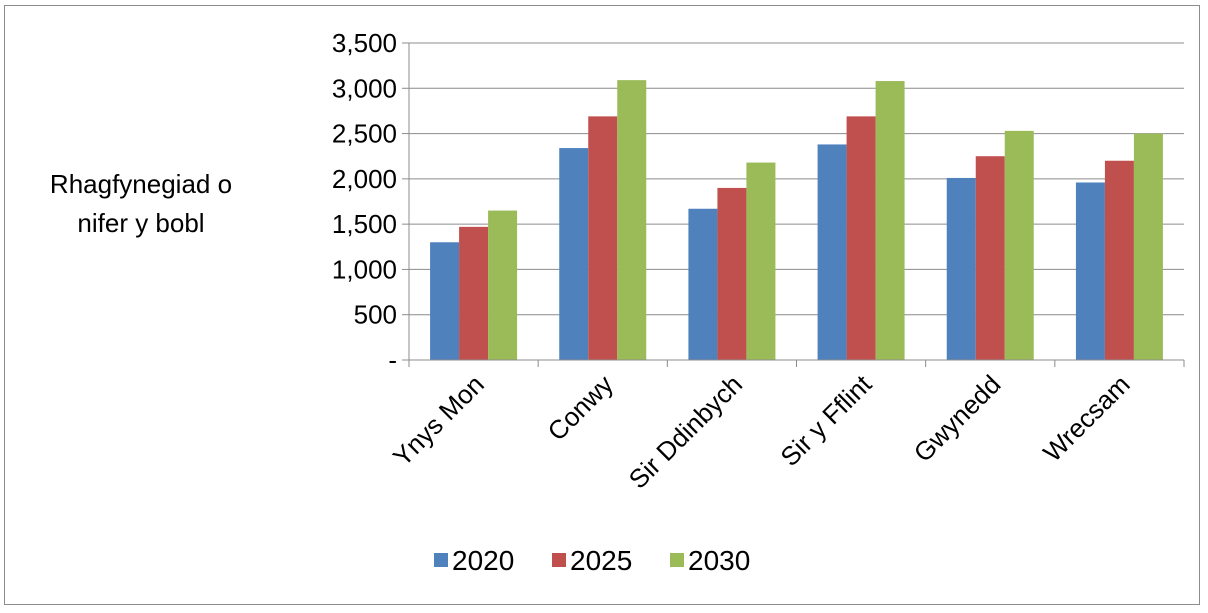  Describe the element at coordinates (1086, 418) in the screenshot. I see `x-tick-label: Wrecsam` at that location.